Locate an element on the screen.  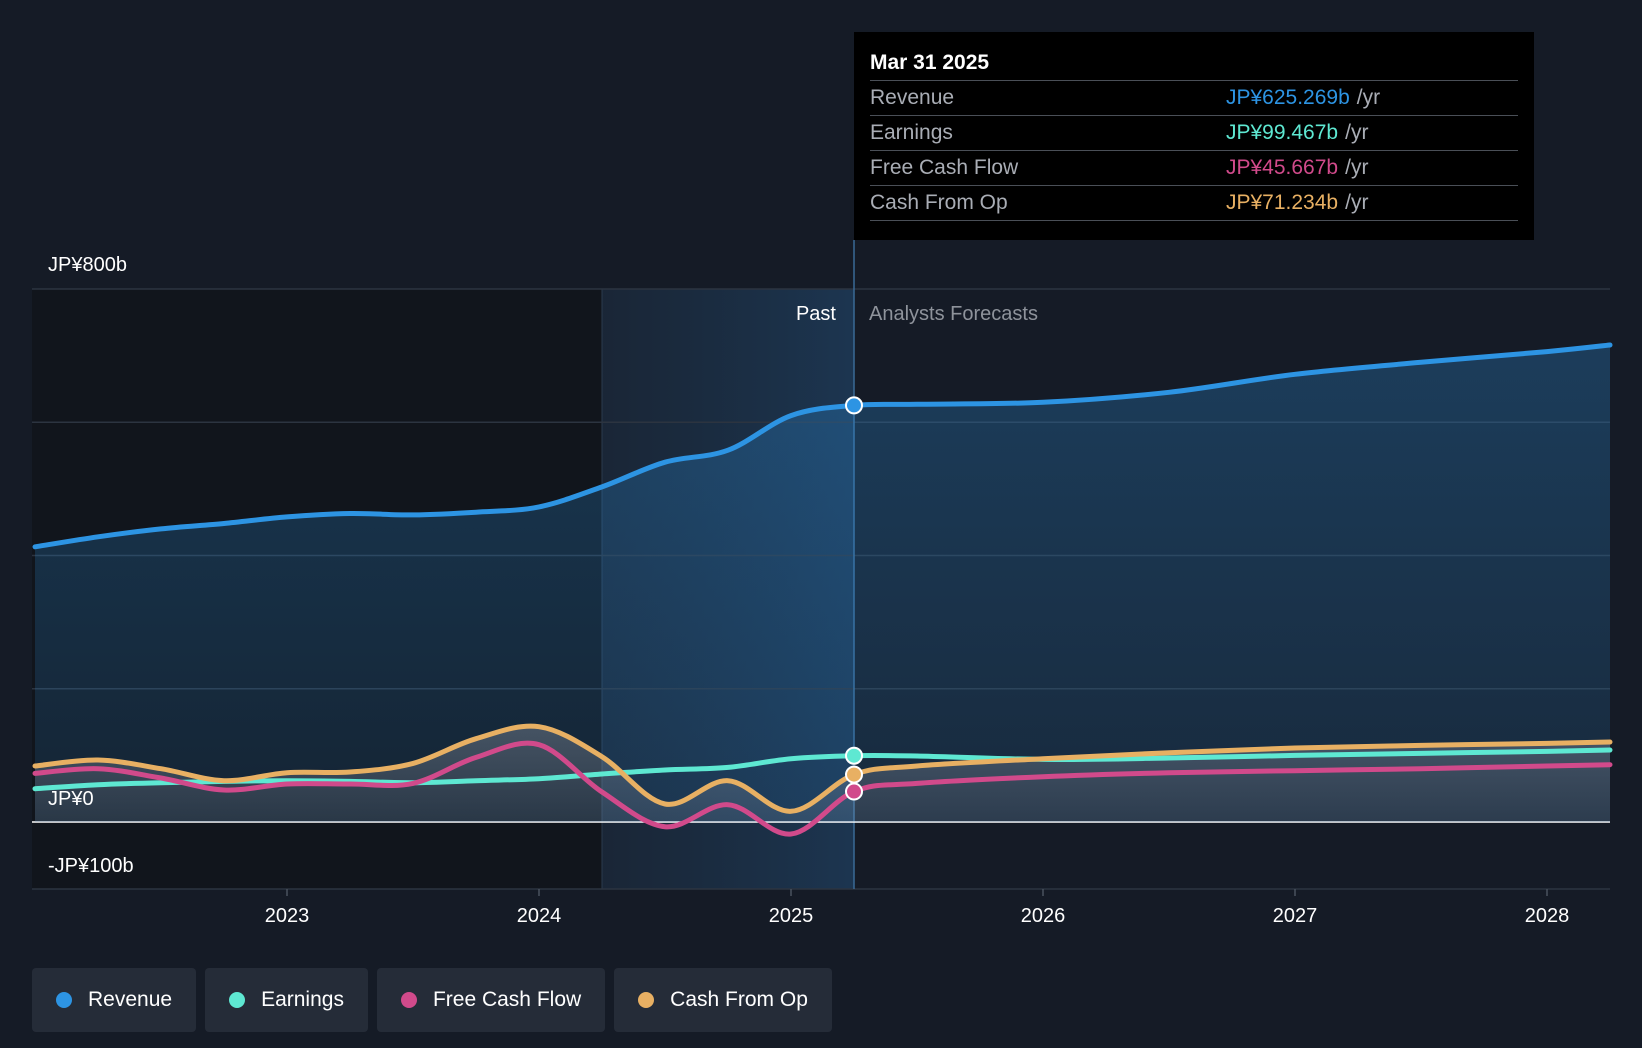
legend-item-cash-from-op: Cash From Op is located at coordinates (723, 1000).